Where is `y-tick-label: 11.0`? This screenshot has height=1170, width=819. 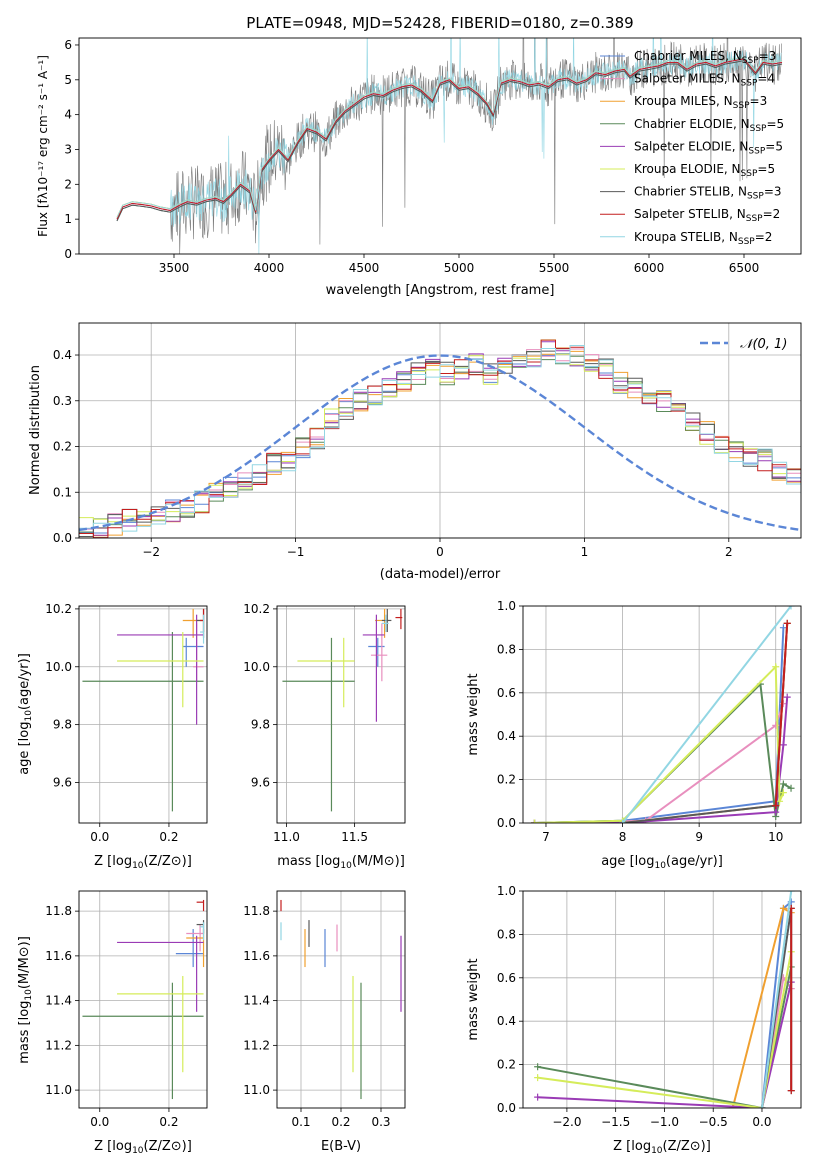 y-tick-label: 11.0 is located at coordinates (256, 1090).